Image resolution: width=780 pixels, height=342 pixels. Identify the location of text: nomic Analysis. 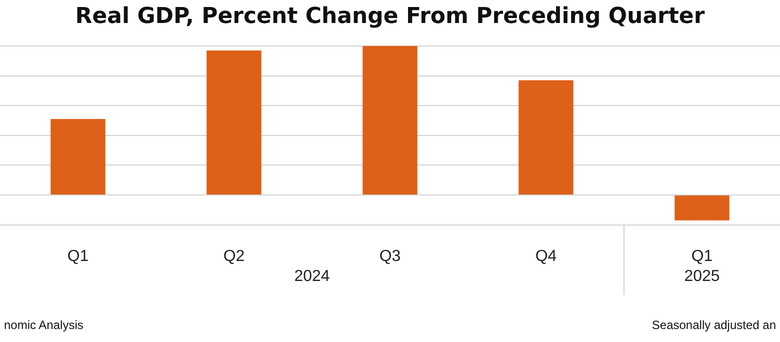
(44, 325).